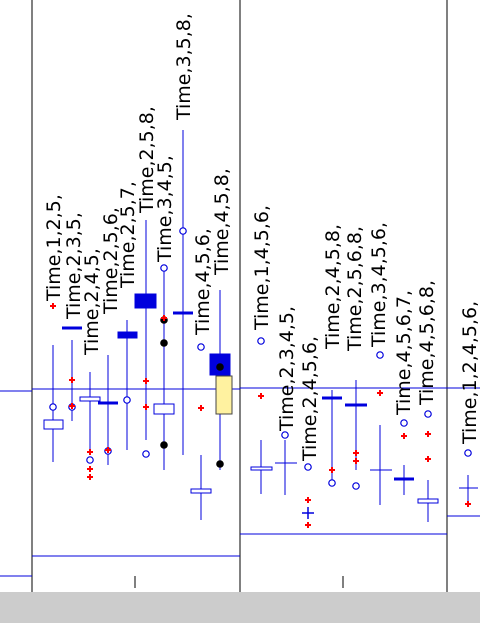 The width and height of the screenshot is (480, 623). What do you see at coordinates (203, 282) in the screenshot?
I see `series-label: Time,4,5,6,` at bounding box center [203, 282].